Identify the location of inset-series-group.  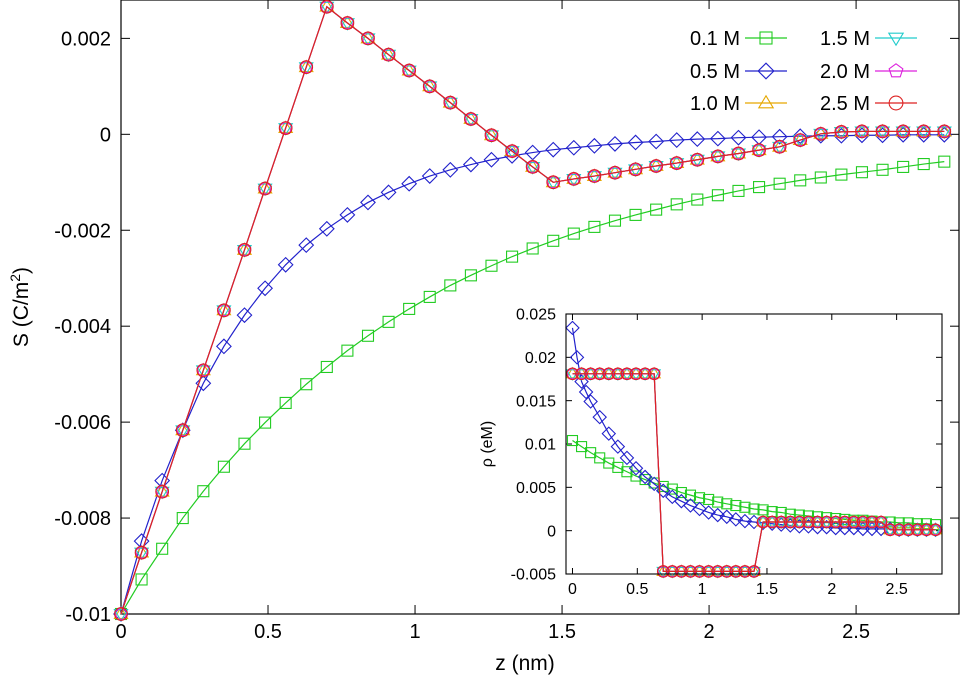
(754, 449).